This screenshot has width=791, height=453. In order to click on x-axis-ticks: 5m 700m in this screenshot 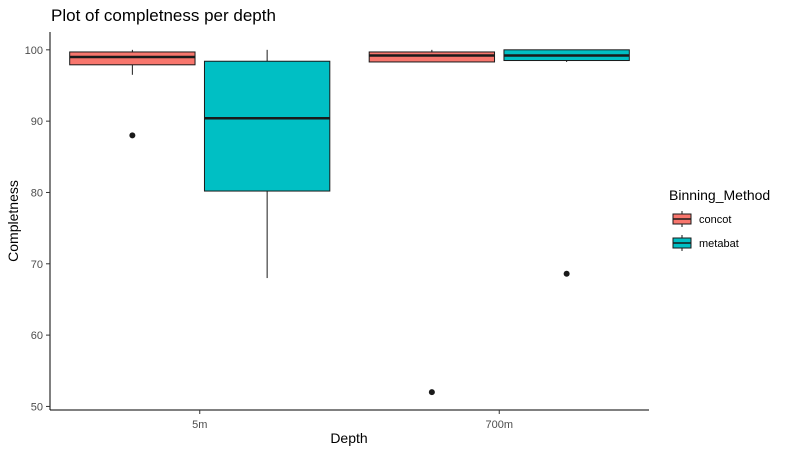, I will do `click(352, 420)`.